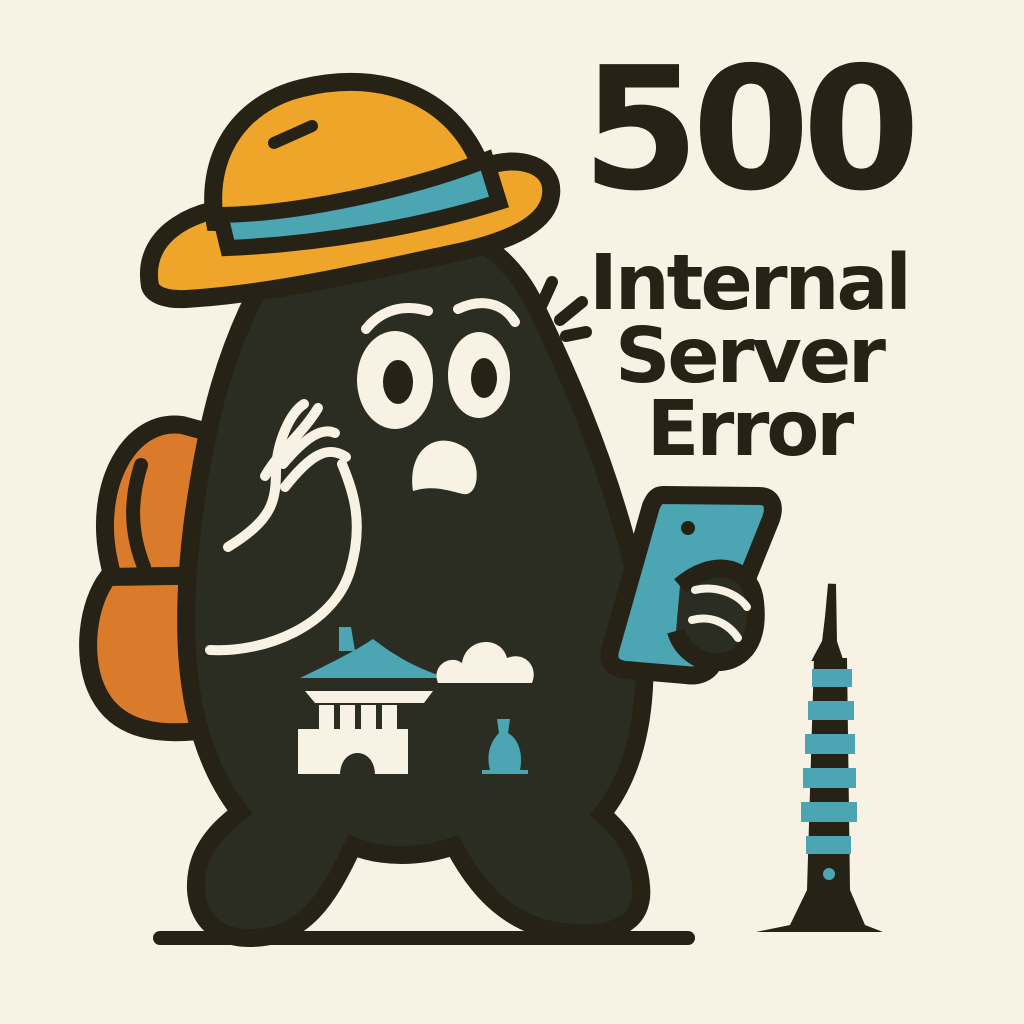  Describe the element at coordinates (691, 585) in the screenshot. I see `phone-icon` at that location.